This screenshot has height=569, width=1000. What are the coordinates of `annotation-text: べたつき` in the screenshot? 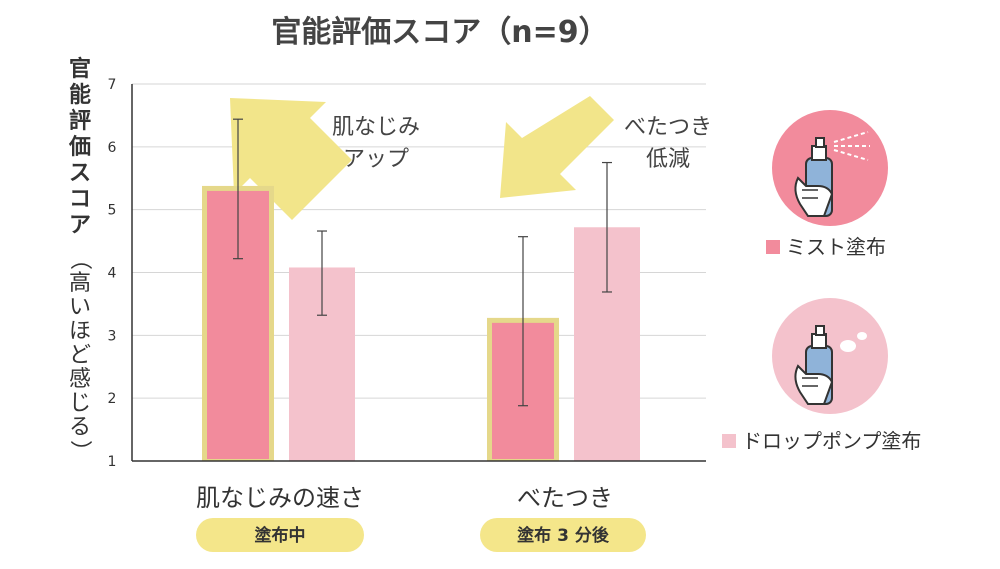 It's located at (668, 127).